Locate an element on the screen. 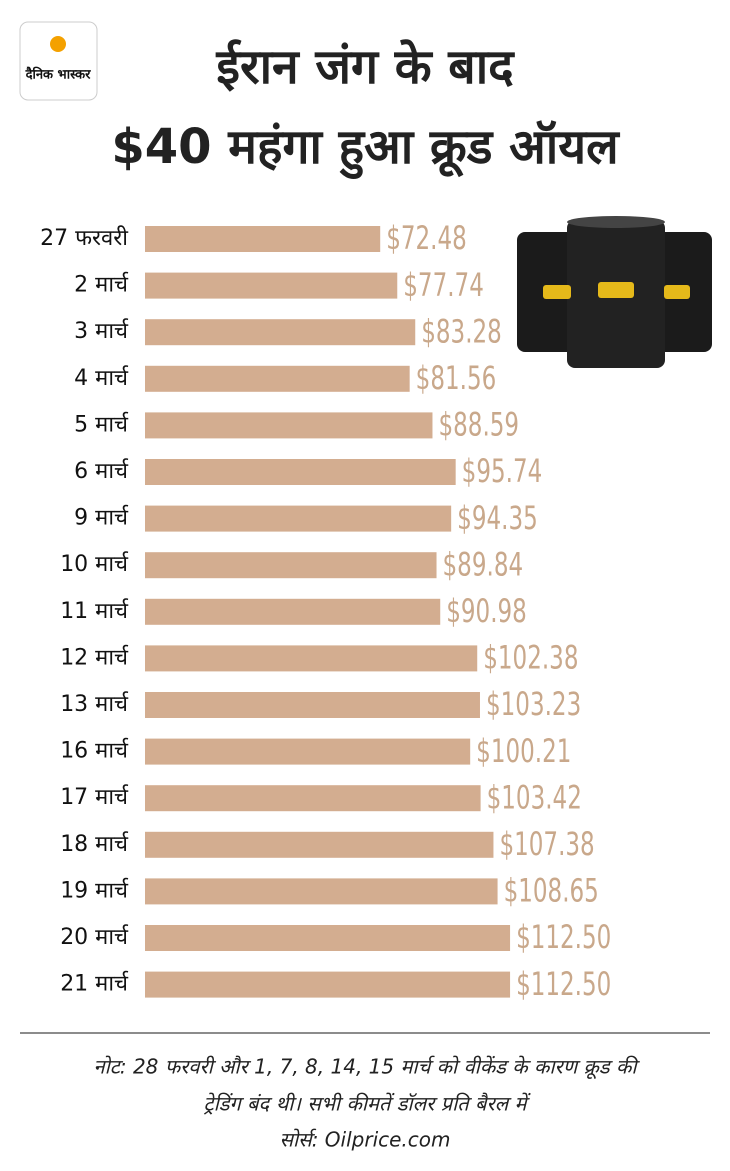 The width and height of the screenshot is (730, 1171). chart-title: ईरान जंग के बाद is located at coordinates (365, 67).